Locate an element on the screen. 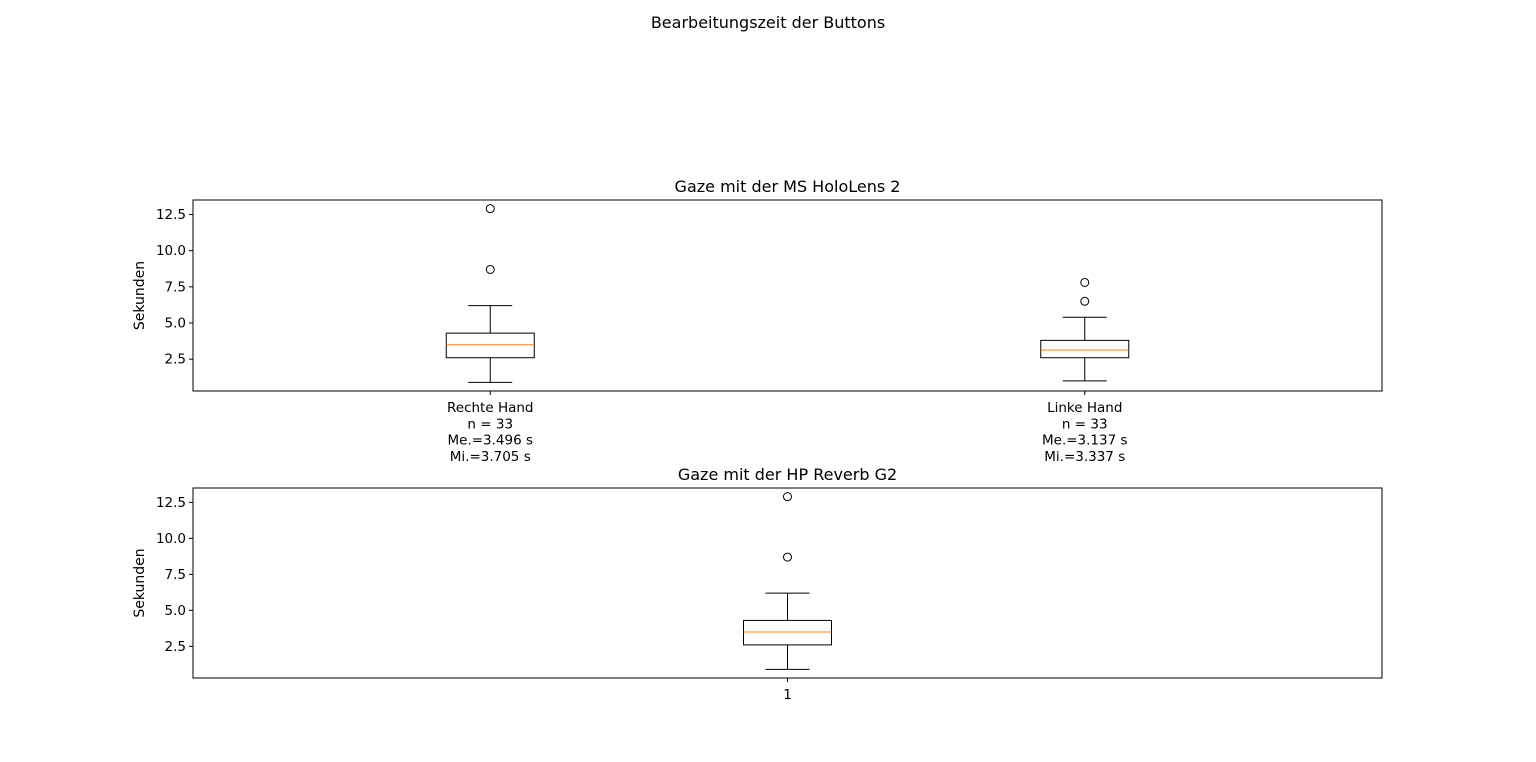  subplot-title: Gaze mit der HP Reverb G2 is located at coordinates (787, 474).